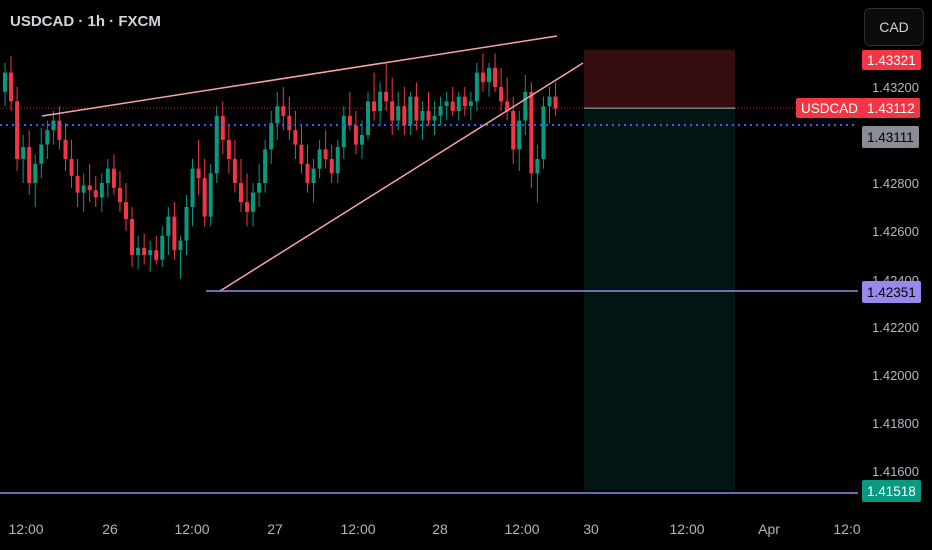  I want to click on price-tick: 1.42000, so click(895, 375).